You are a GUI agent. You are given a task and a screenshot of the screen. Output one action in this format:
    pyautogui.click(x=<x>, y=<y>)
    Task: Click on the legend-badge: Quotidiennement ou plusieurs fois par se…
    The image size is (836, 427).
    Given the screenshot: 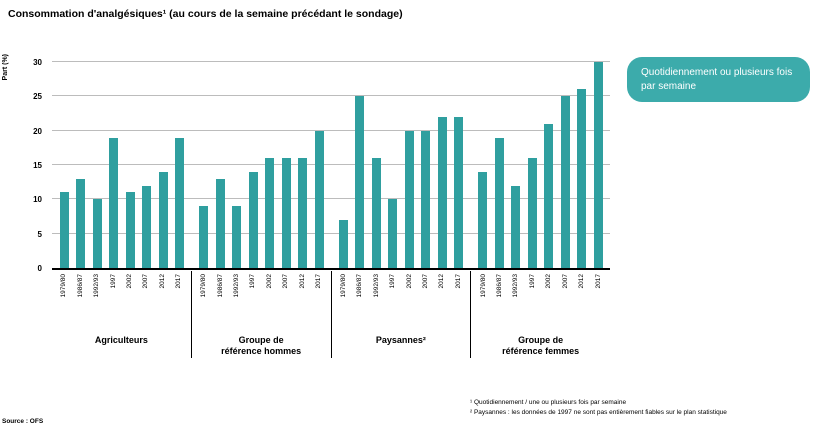 What is the action you would take?
    pyautogui.click(x=718, y=79)
    